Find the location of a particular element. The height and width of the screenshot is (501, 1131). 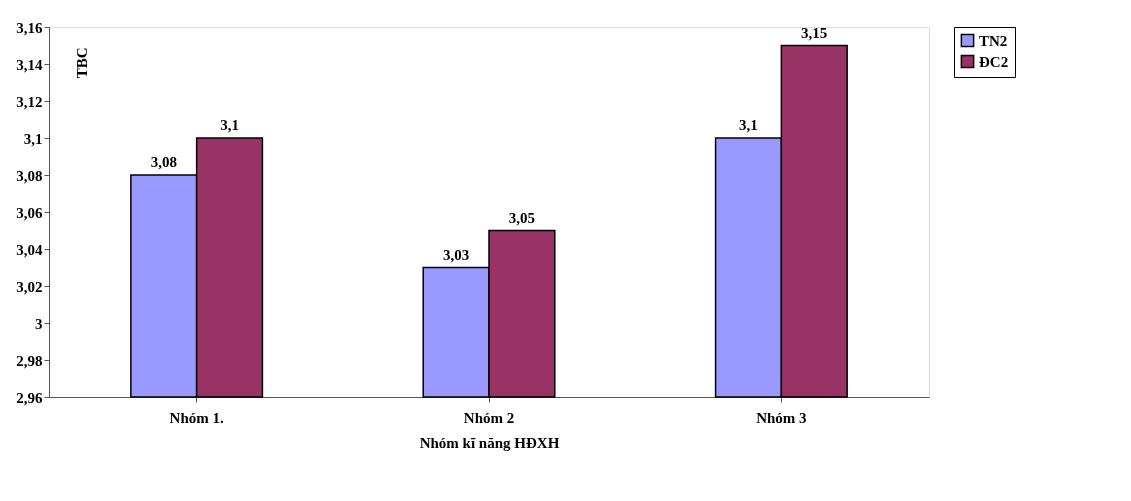

text: 3,05 is located at coordinates (522, 217).